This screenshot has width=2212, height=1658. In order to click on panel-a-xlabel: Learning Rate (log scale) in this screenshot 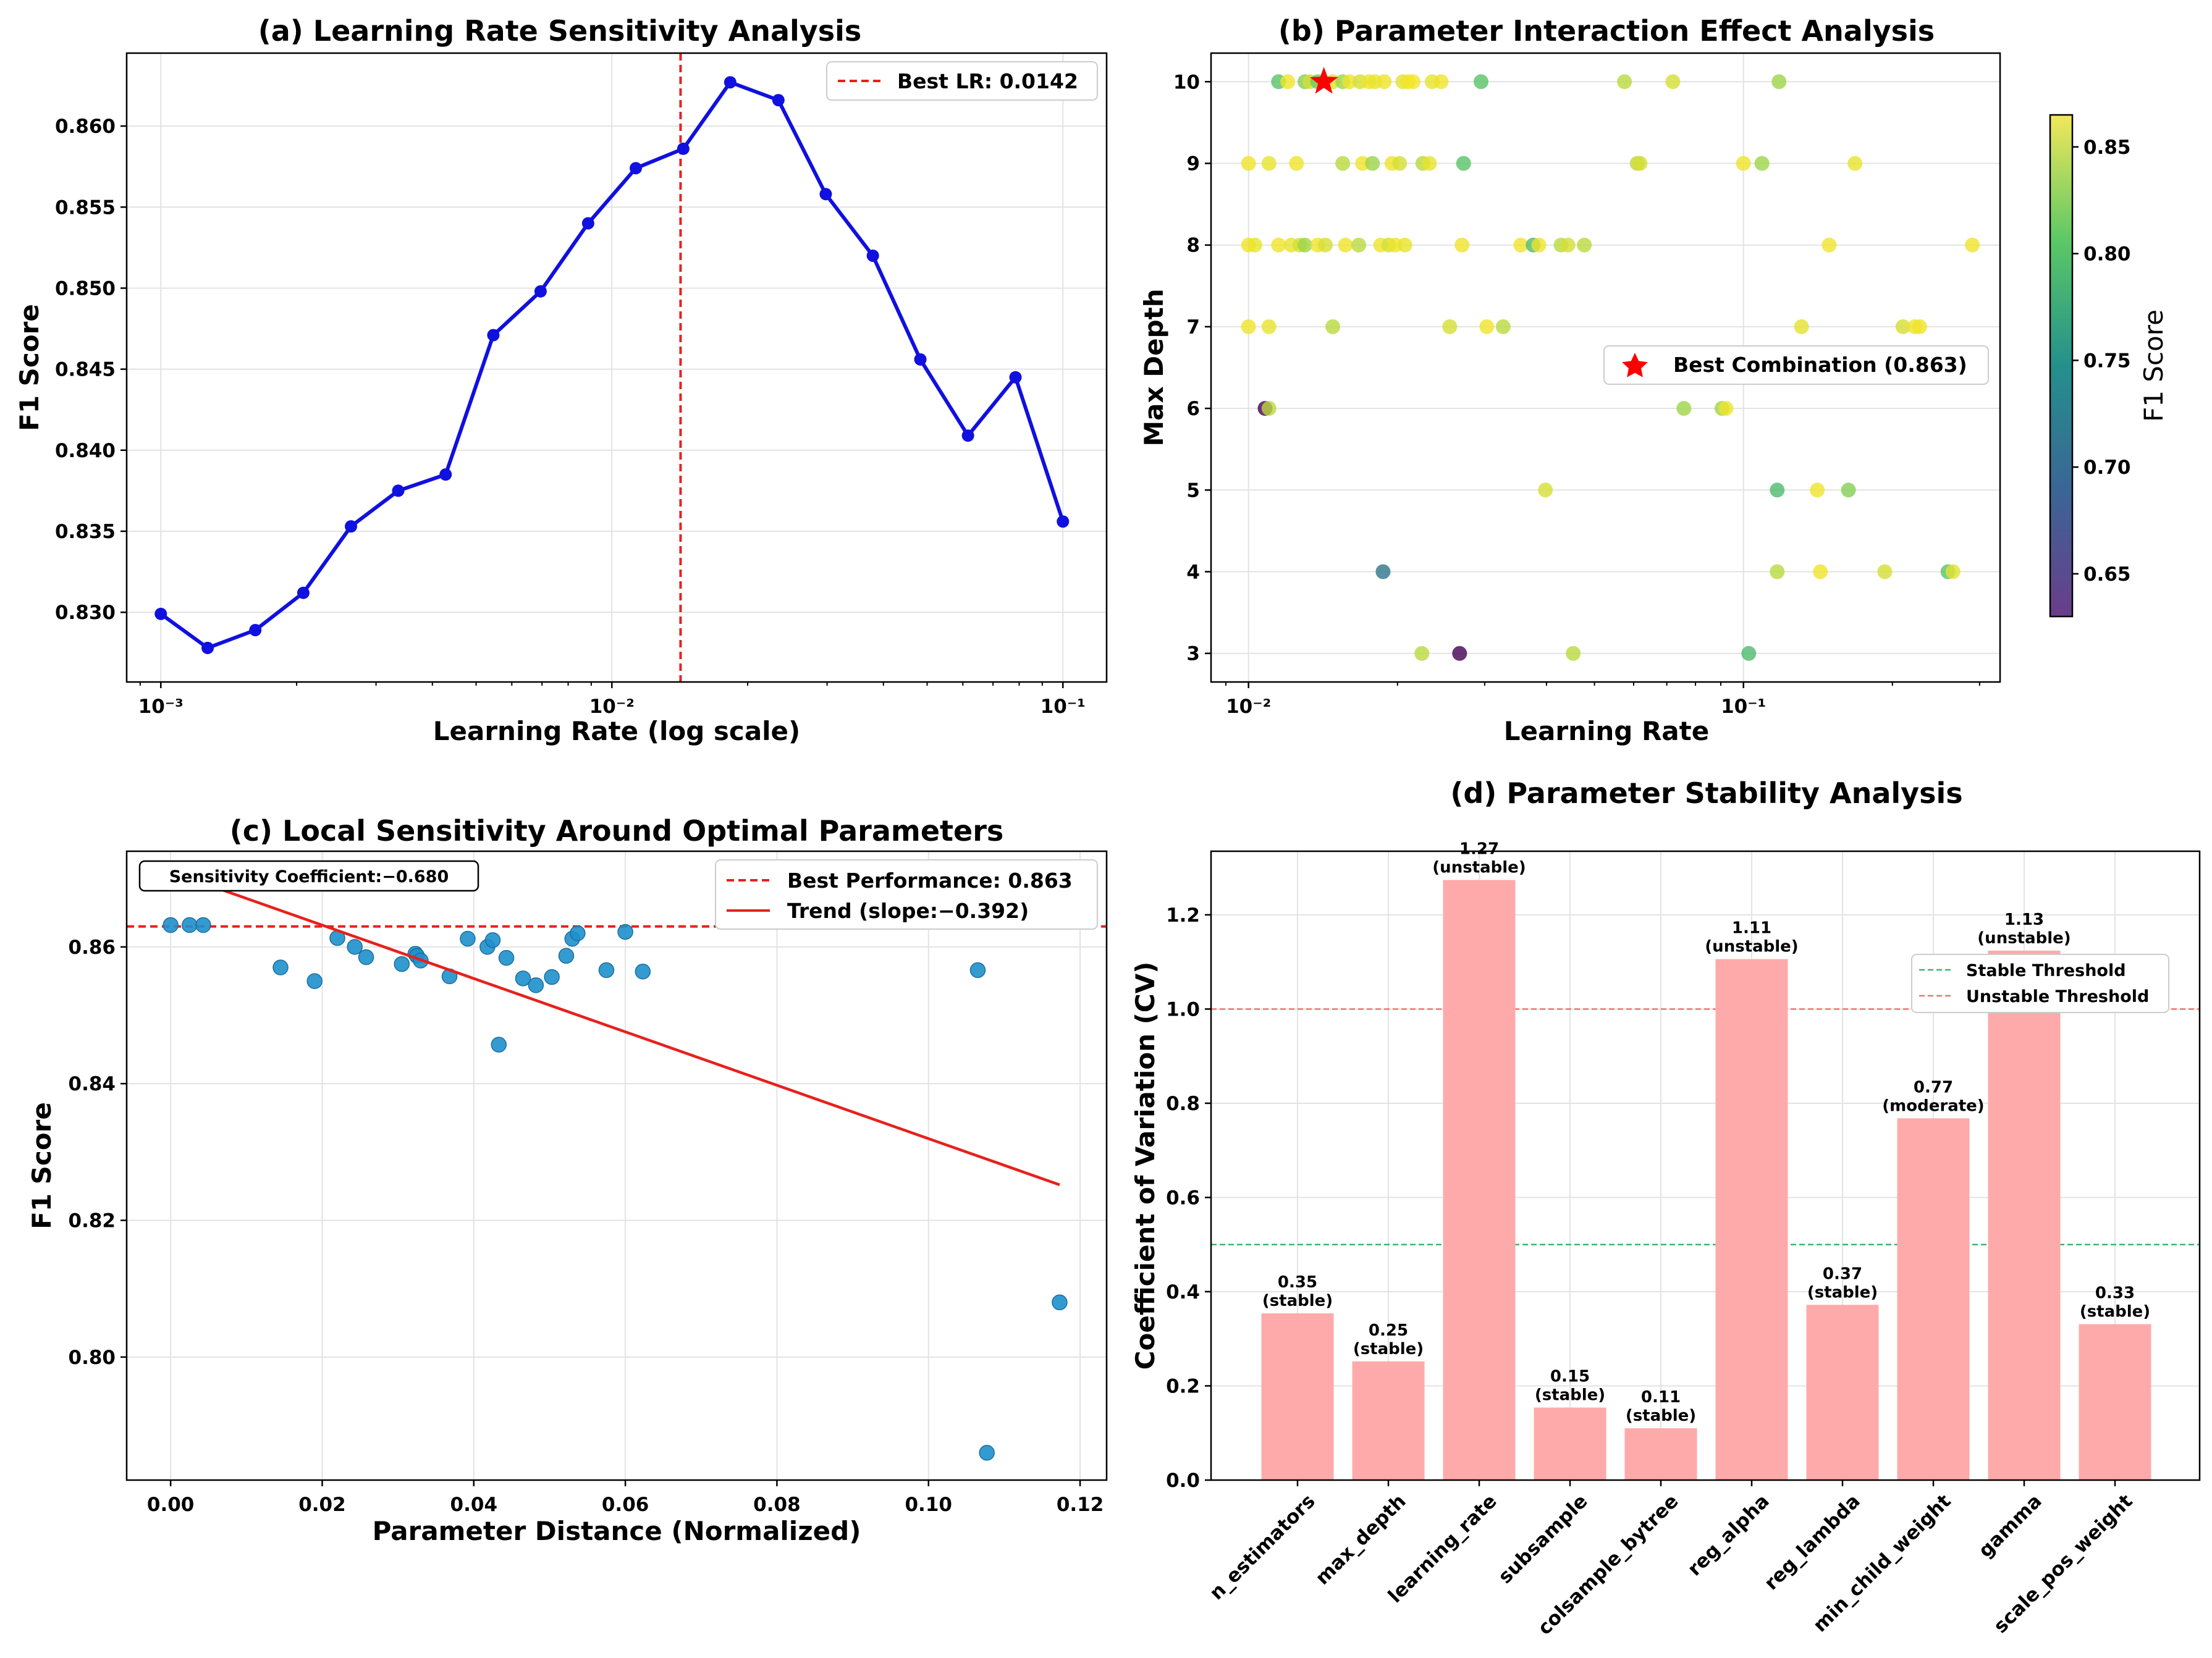, I will do `click(617, 731)`.